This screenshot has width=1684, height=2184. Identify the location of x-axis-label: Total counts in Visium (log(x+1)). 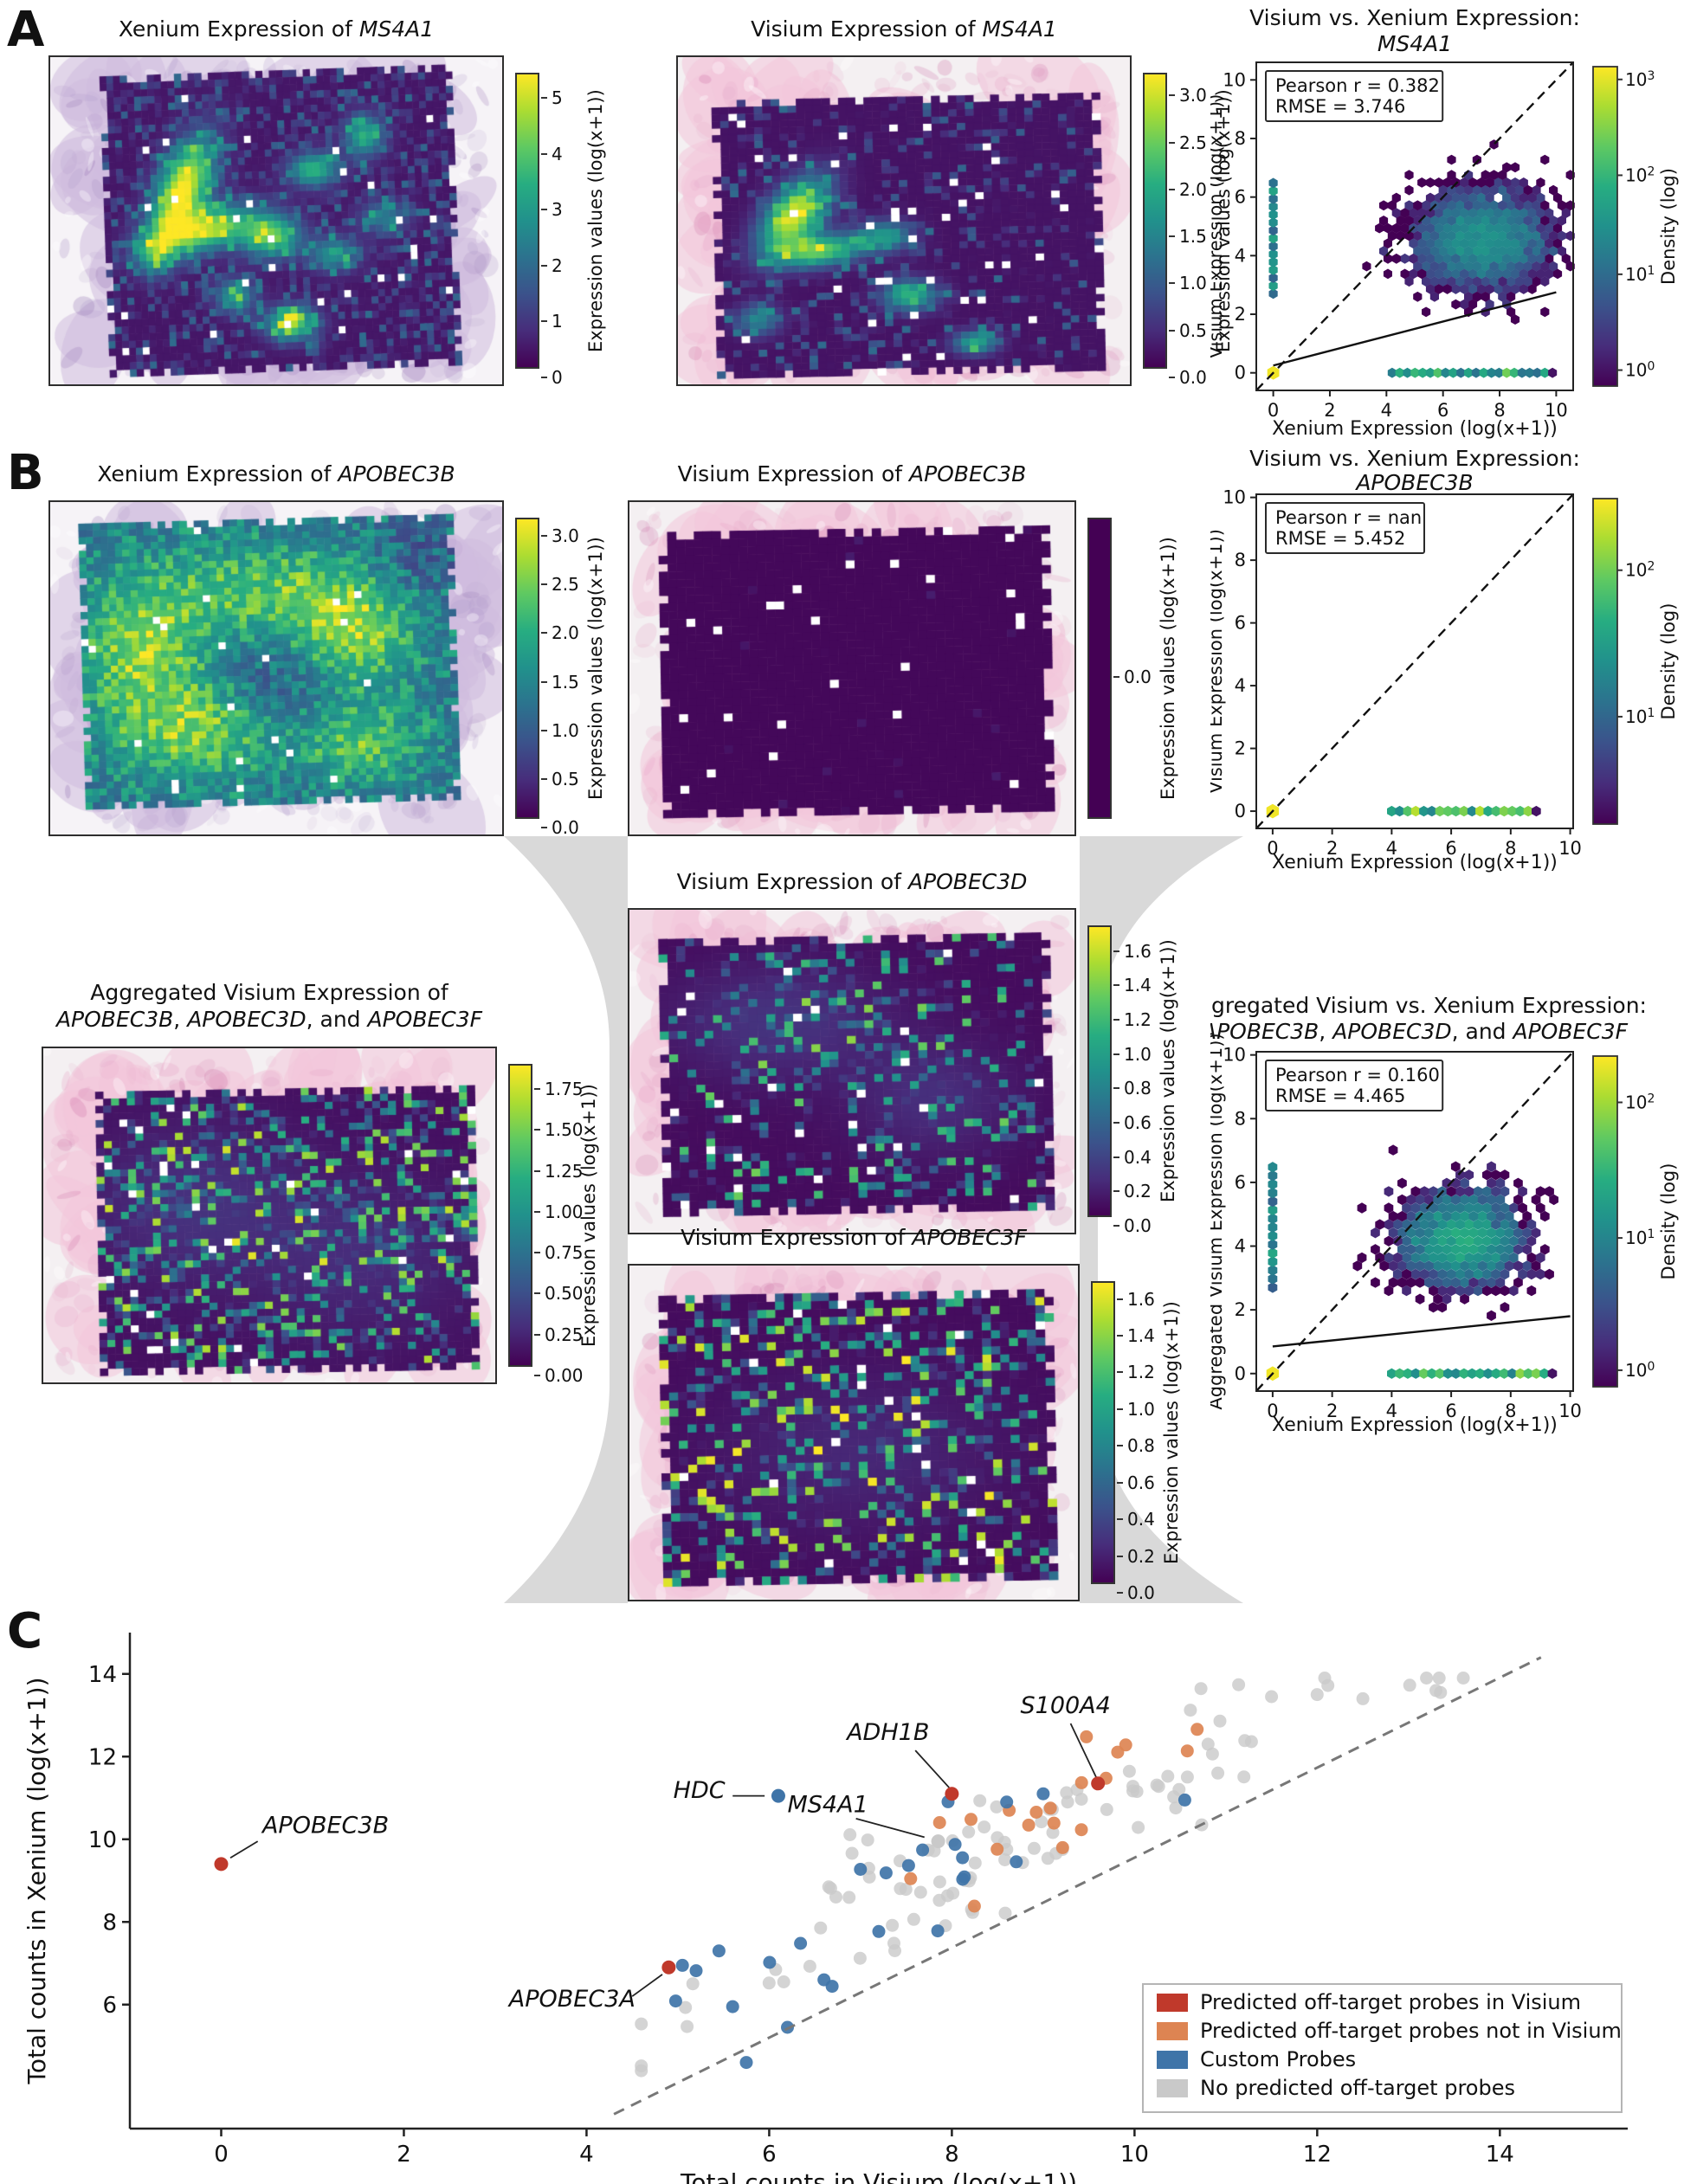
(878, 2176).